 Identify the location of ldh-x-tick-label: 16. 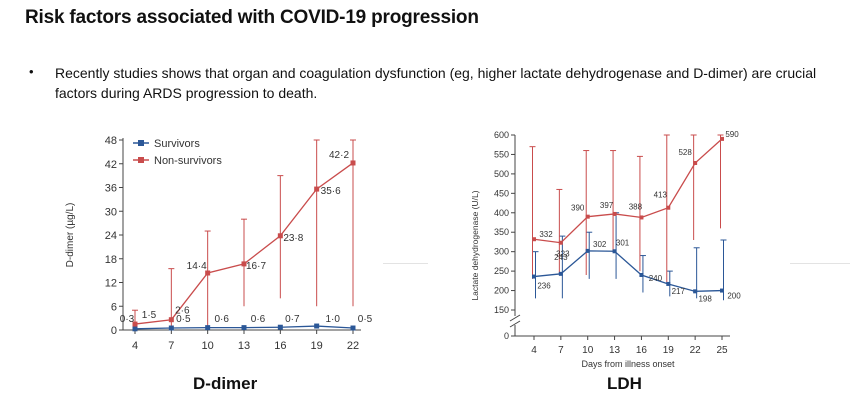
(642, 350).